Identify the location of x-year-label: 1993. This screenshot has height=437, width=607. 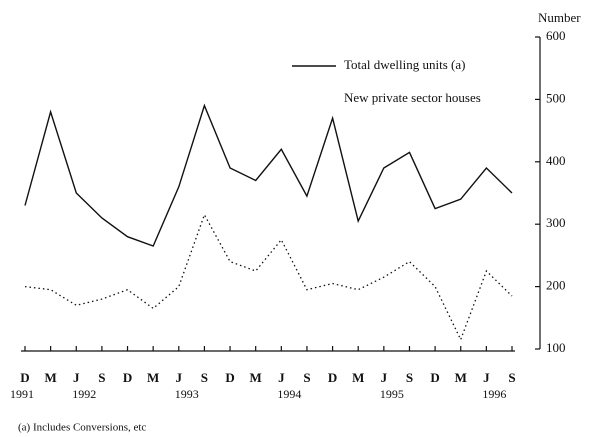
(187, 394).